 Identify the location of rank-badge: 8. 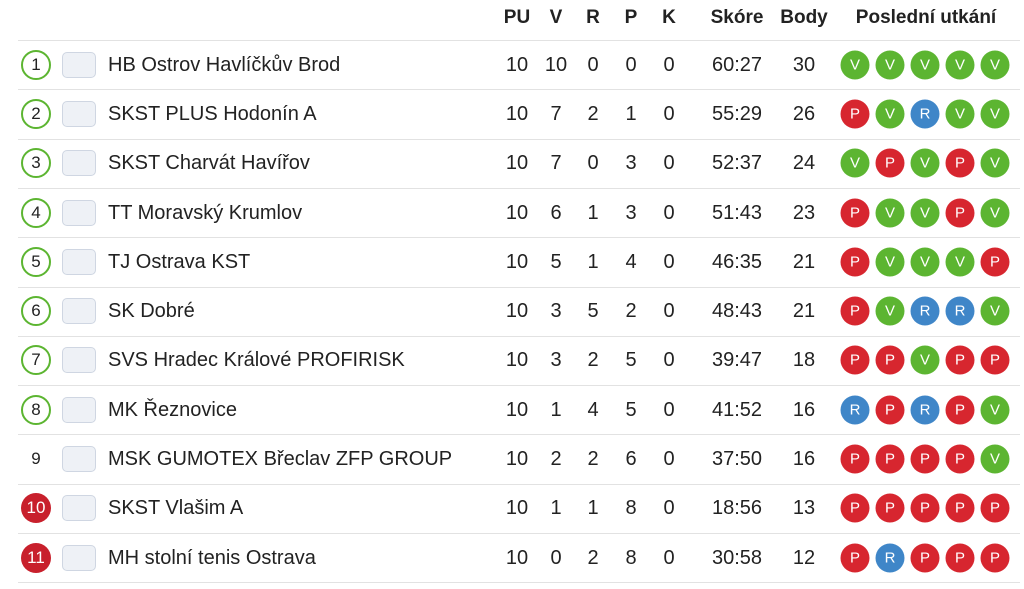
(36, 409).